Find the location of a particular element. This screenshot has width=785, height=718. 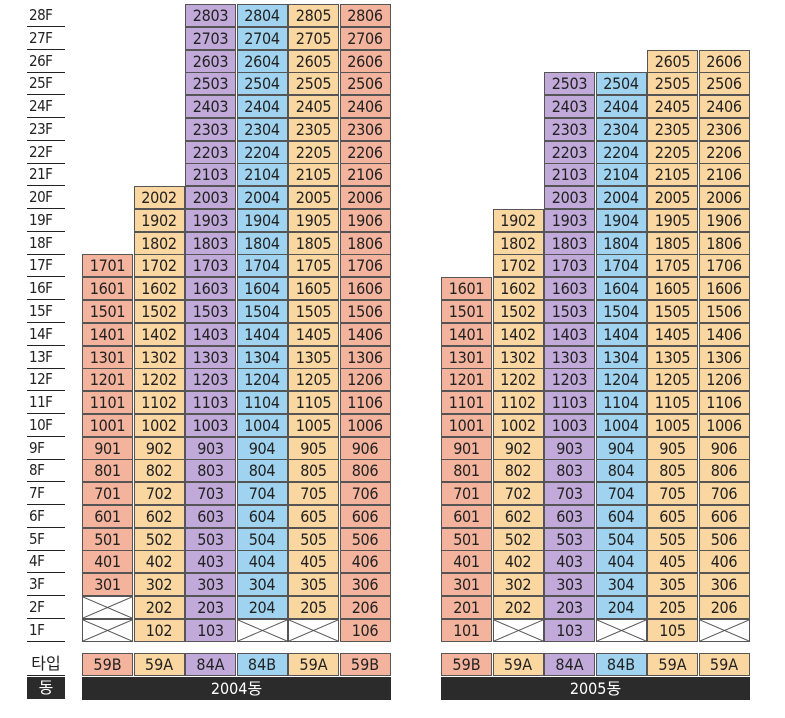

unit-cell: 1706 is located at coordinates (724, 266).